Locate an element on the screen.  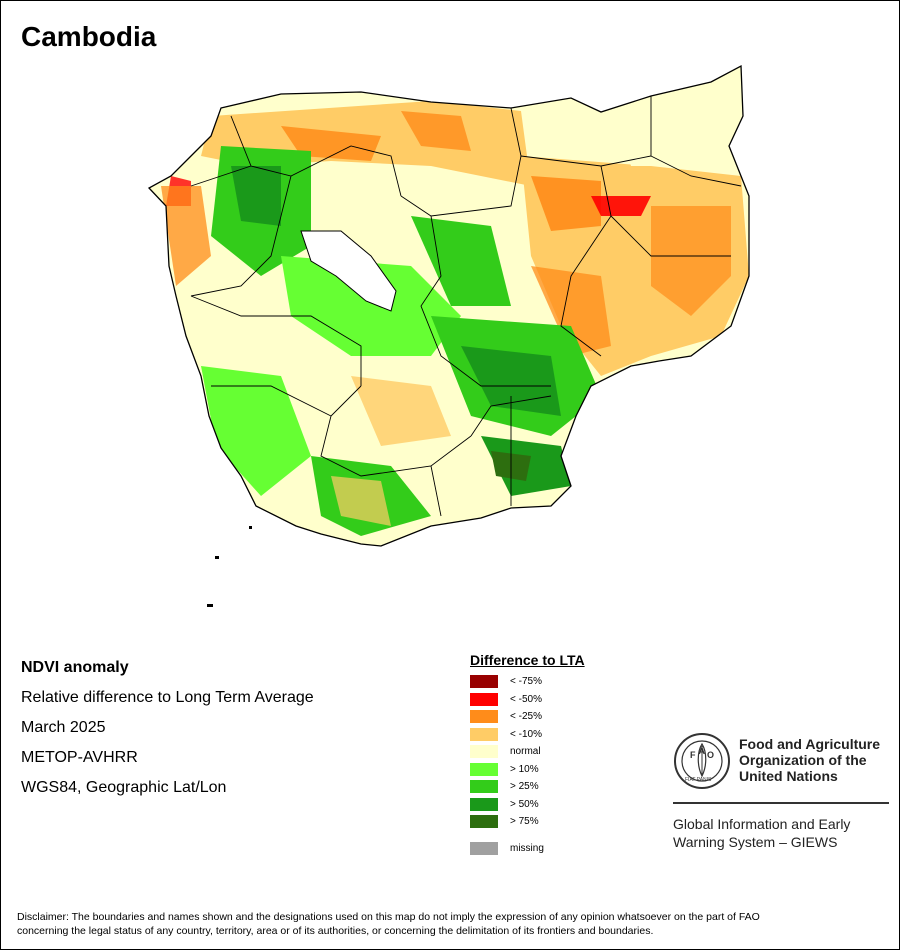
divider is located at coordinates (781, 803).